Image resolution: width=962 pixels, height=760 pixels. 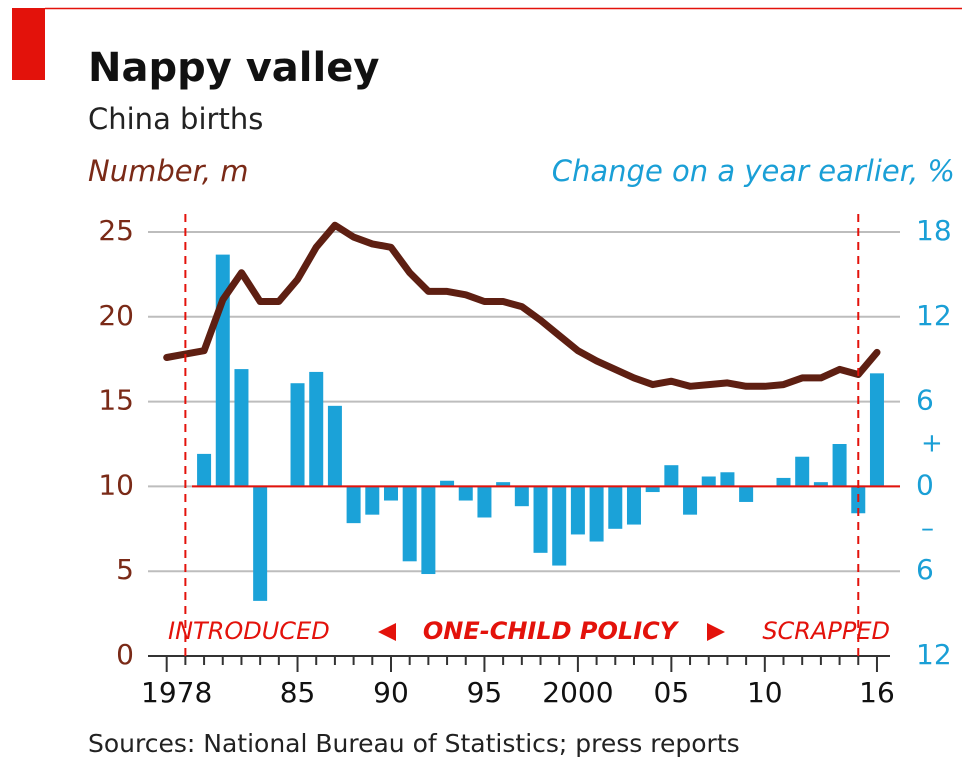 What do you see at coordinates (116, 315) in the screenshot?
I see `y-tick-label: 20` at bounding box center [116, 315].